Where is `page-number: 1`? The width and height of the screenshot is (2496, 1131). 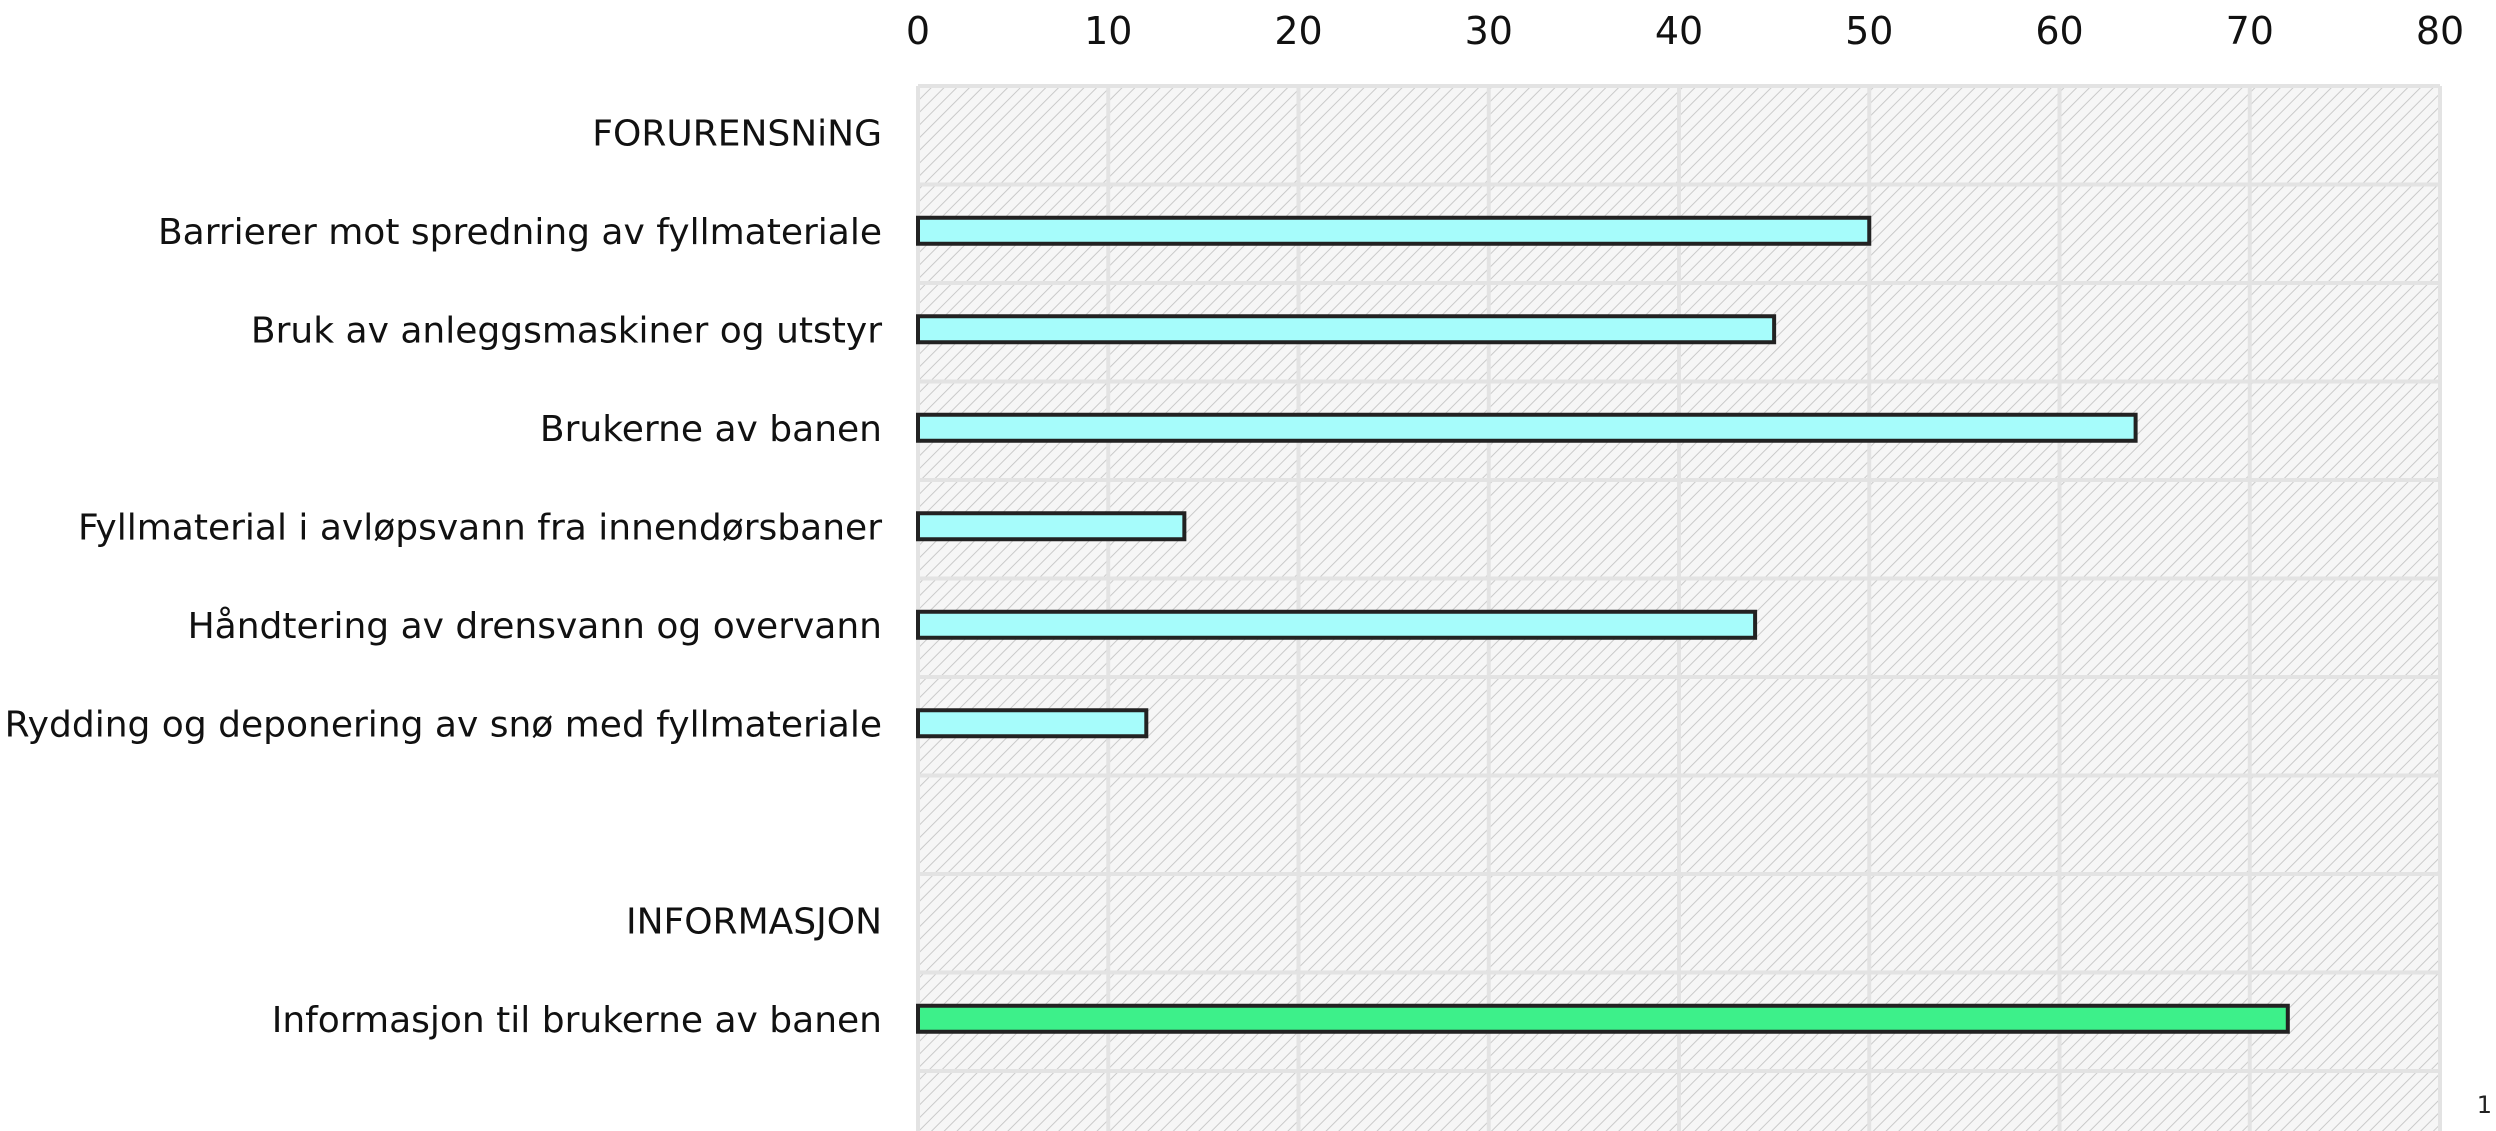 page-number: 1 is located at coordinates (2484, 1105).